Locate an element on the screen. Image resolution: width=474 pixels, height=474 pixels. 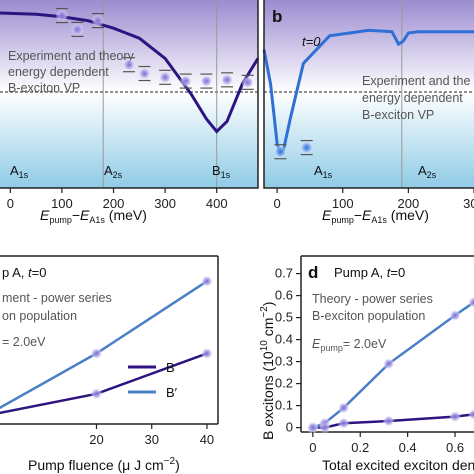
panel-d-title-line-2: Theory - power series is located at coordinates (372, 299).